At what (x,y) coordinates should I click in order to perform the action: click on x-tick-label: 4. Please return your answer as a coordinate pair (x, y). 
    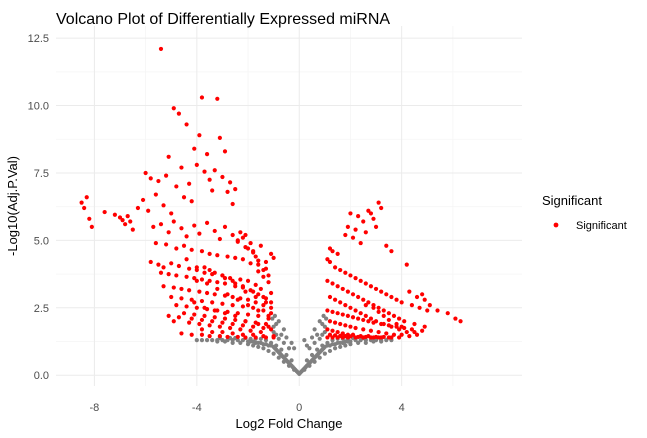
    Looking at the image, I should click on (402, 408).